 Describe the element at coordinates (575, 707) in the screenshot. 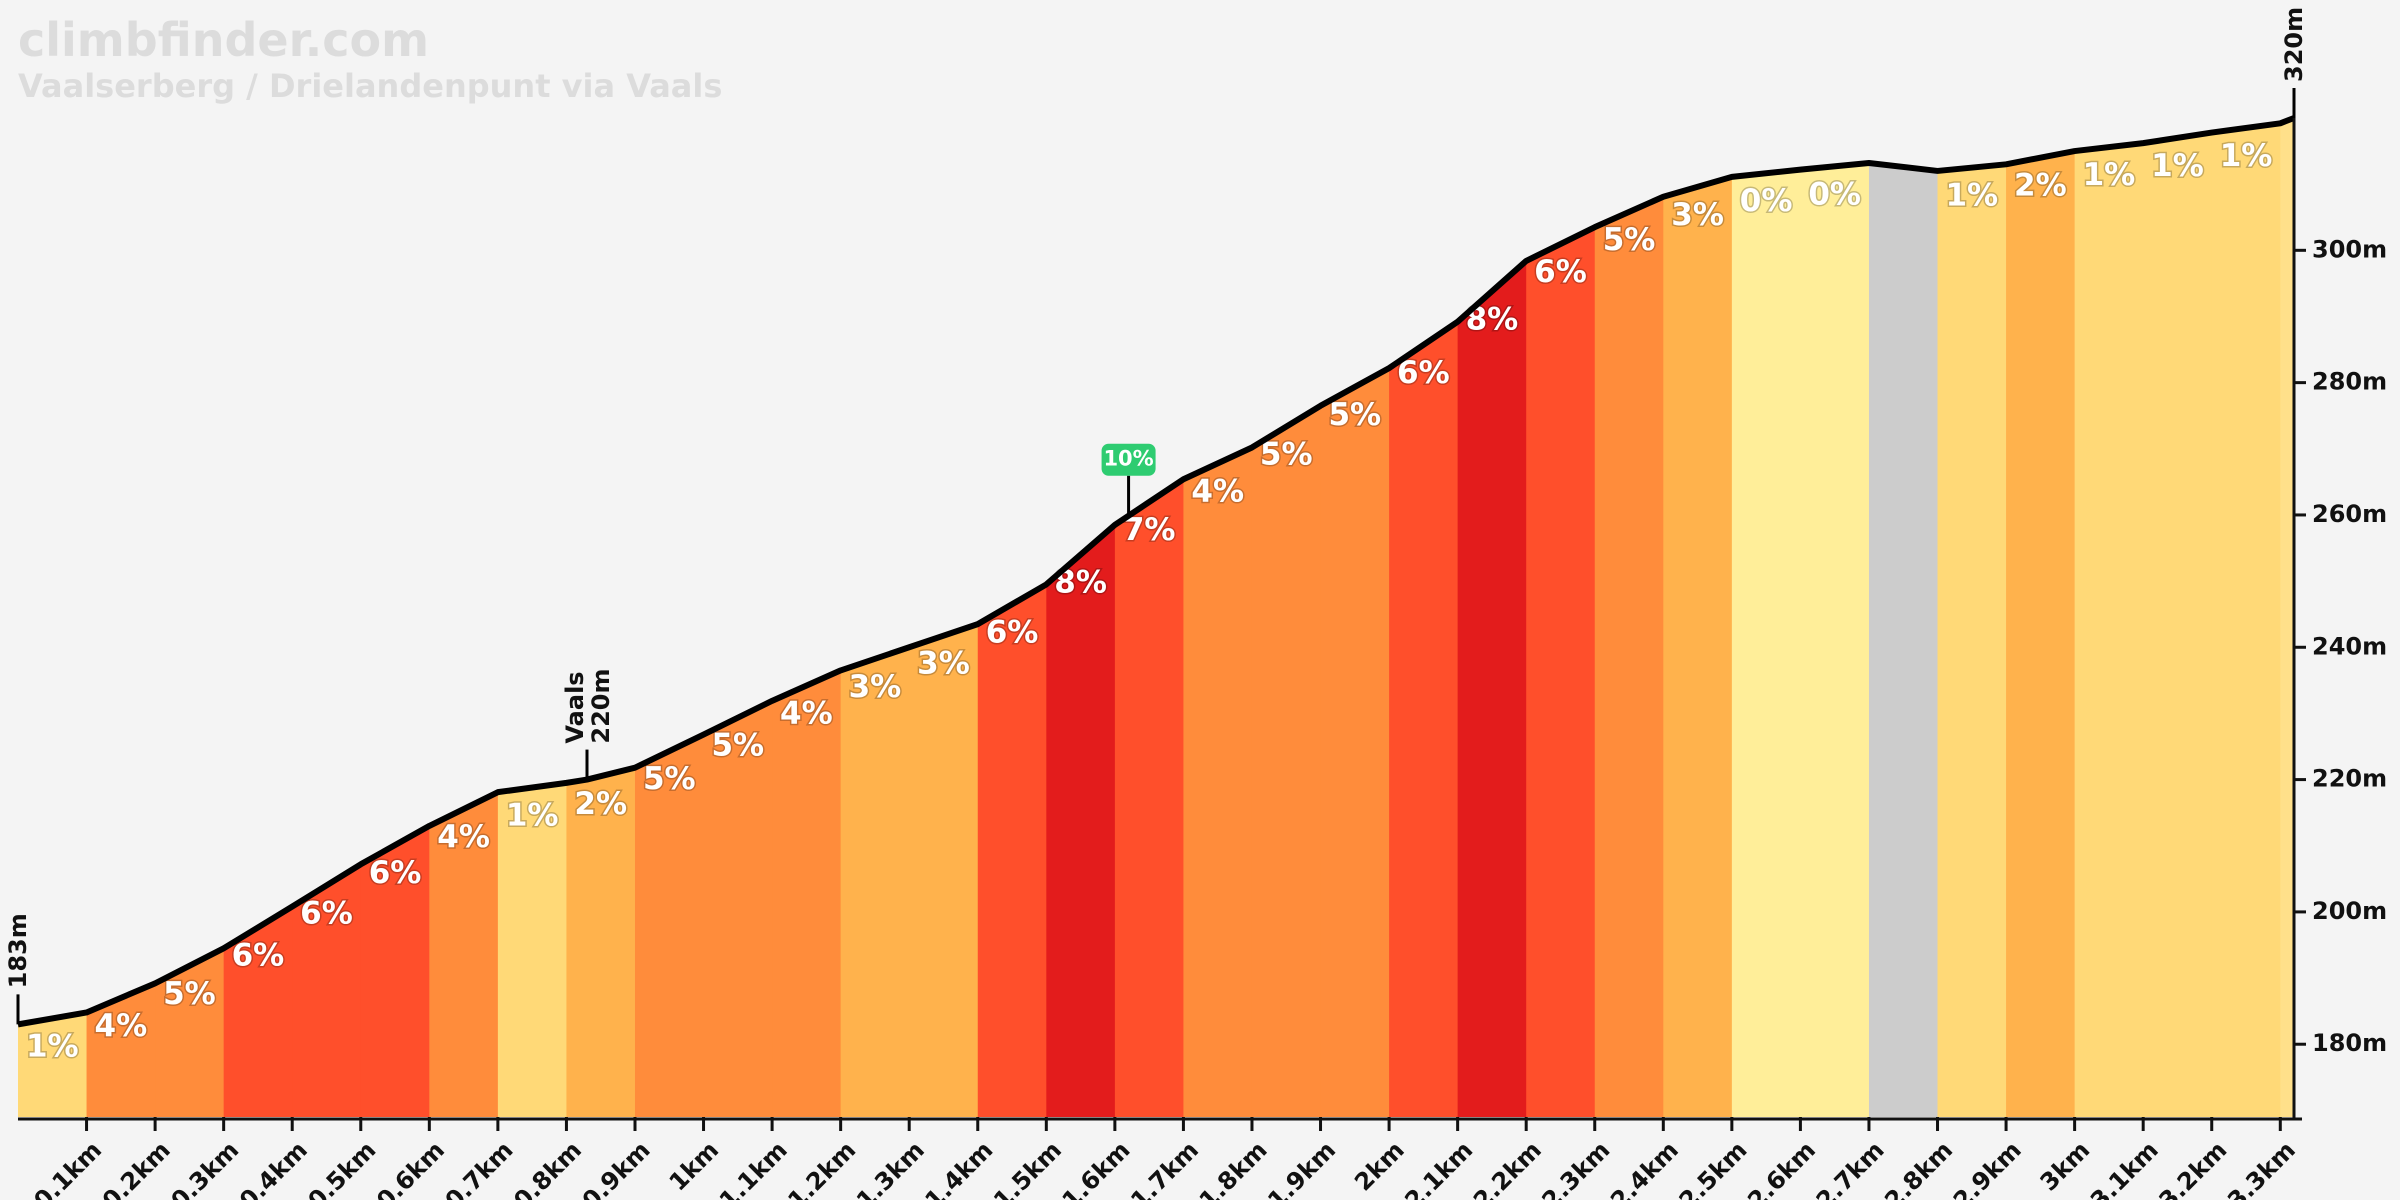

I see `annotation-label: Vaals` at that location.